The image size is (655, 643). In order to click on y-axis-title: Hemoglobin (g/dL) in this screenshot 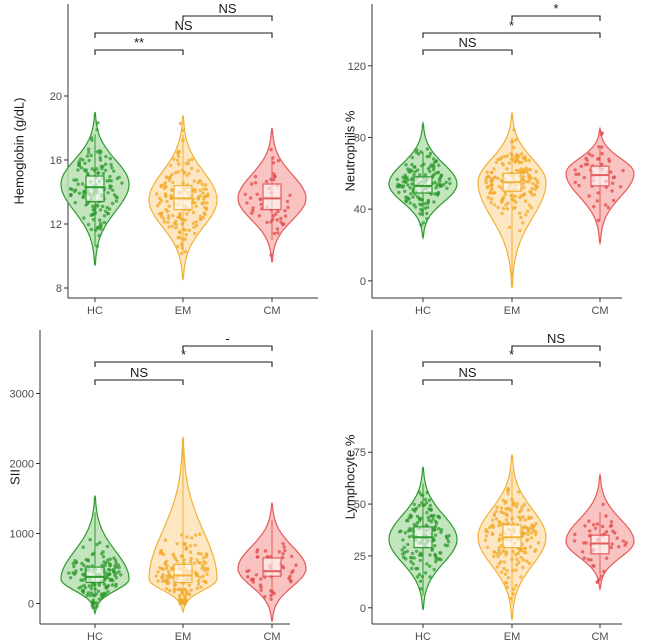, I will do `click(19, 151)`.